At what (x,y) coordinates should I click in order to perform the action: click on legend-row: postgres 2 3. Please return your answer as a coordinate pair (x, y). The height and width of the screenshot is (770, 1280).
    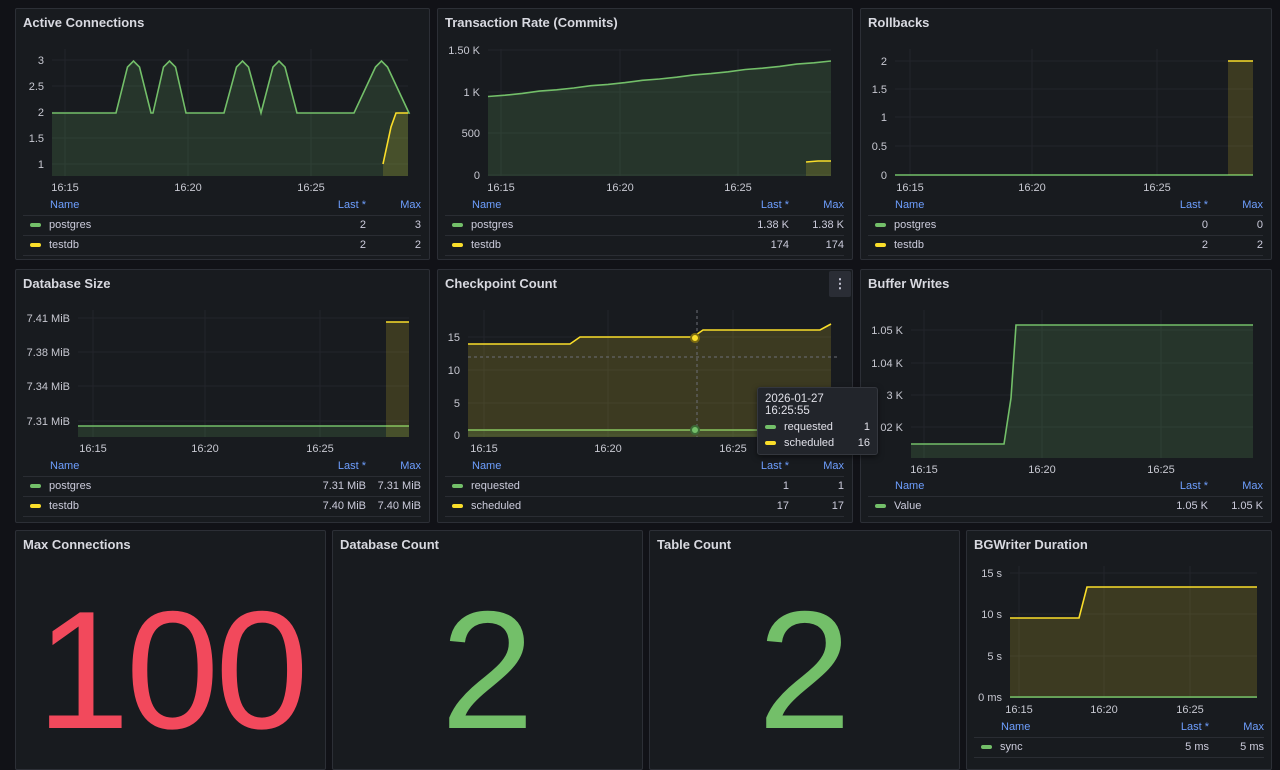
    Looking at the image, I should click on (222, 225).